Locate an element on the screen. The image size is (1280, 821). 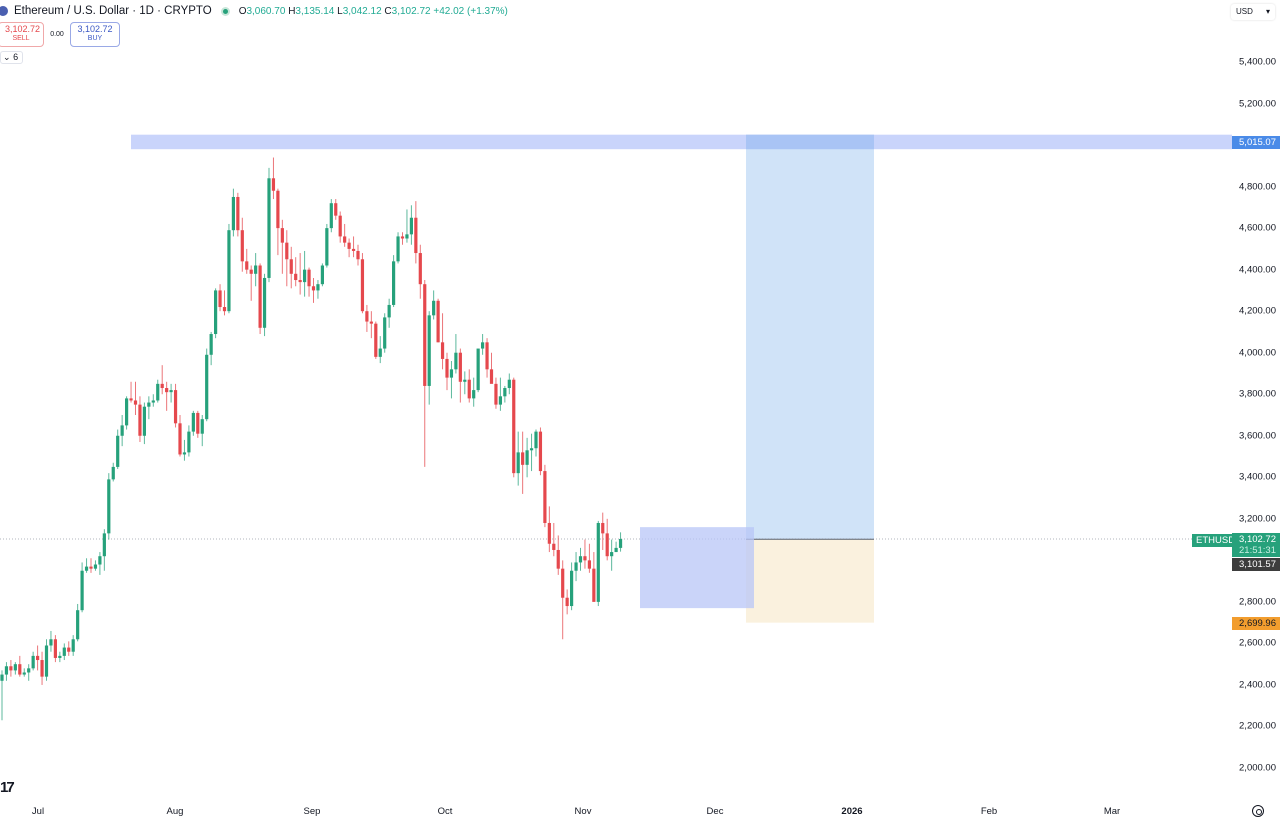
buy-button: 3,102.72 BUY is located at coordinates (95, 34).